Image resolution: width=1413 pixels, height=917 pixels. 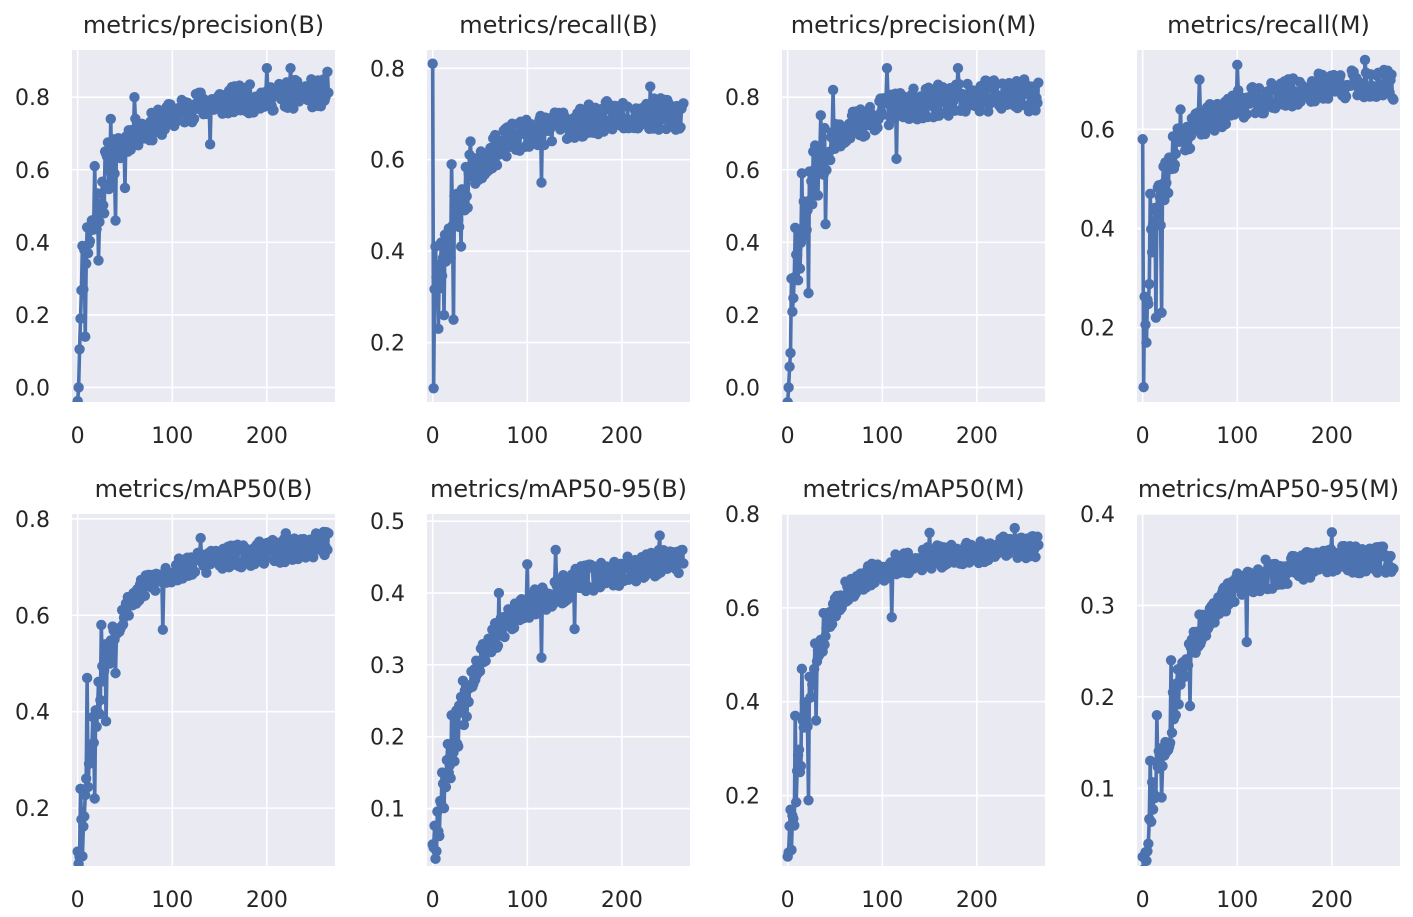 I want to click on subplot-title: metrics/mAP50-95(M), so click(x=1268, y=489).